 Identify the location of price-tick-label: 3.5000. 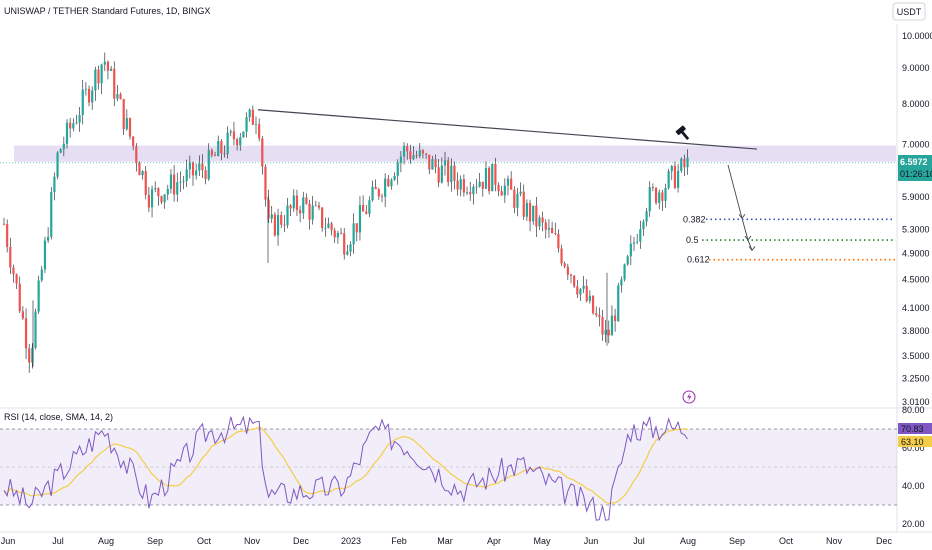
(916, 356).